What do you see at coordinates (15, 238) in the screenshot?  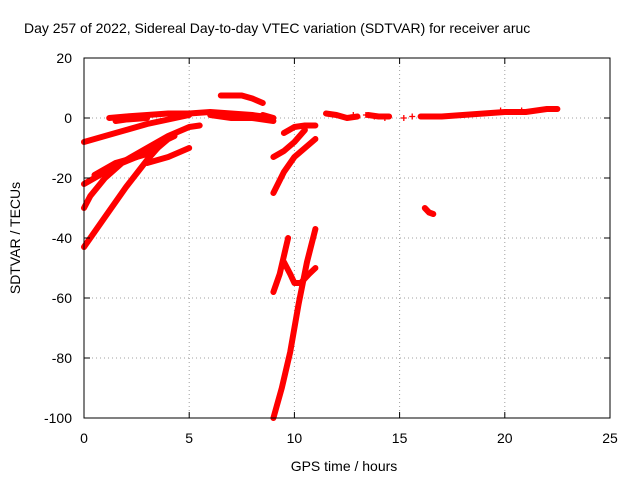 I see `y-axis-label: SDTVAR / TECUs` at bounding box center [15, 238].